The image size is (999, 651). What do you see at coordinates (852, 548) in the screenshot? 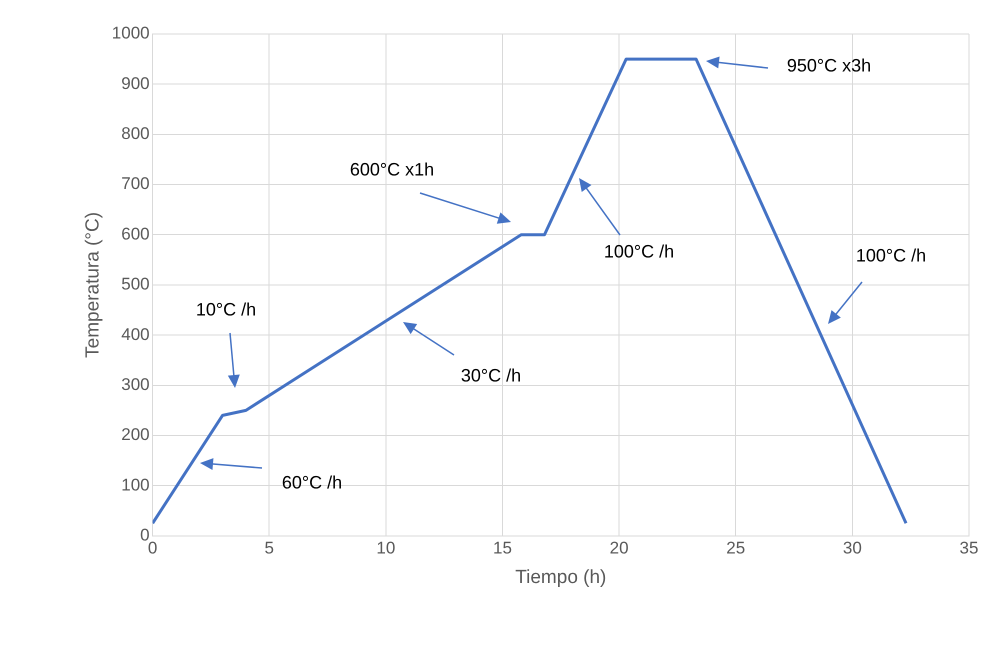
I see `x-tick-label: 30` at bounding box center [852, 548].